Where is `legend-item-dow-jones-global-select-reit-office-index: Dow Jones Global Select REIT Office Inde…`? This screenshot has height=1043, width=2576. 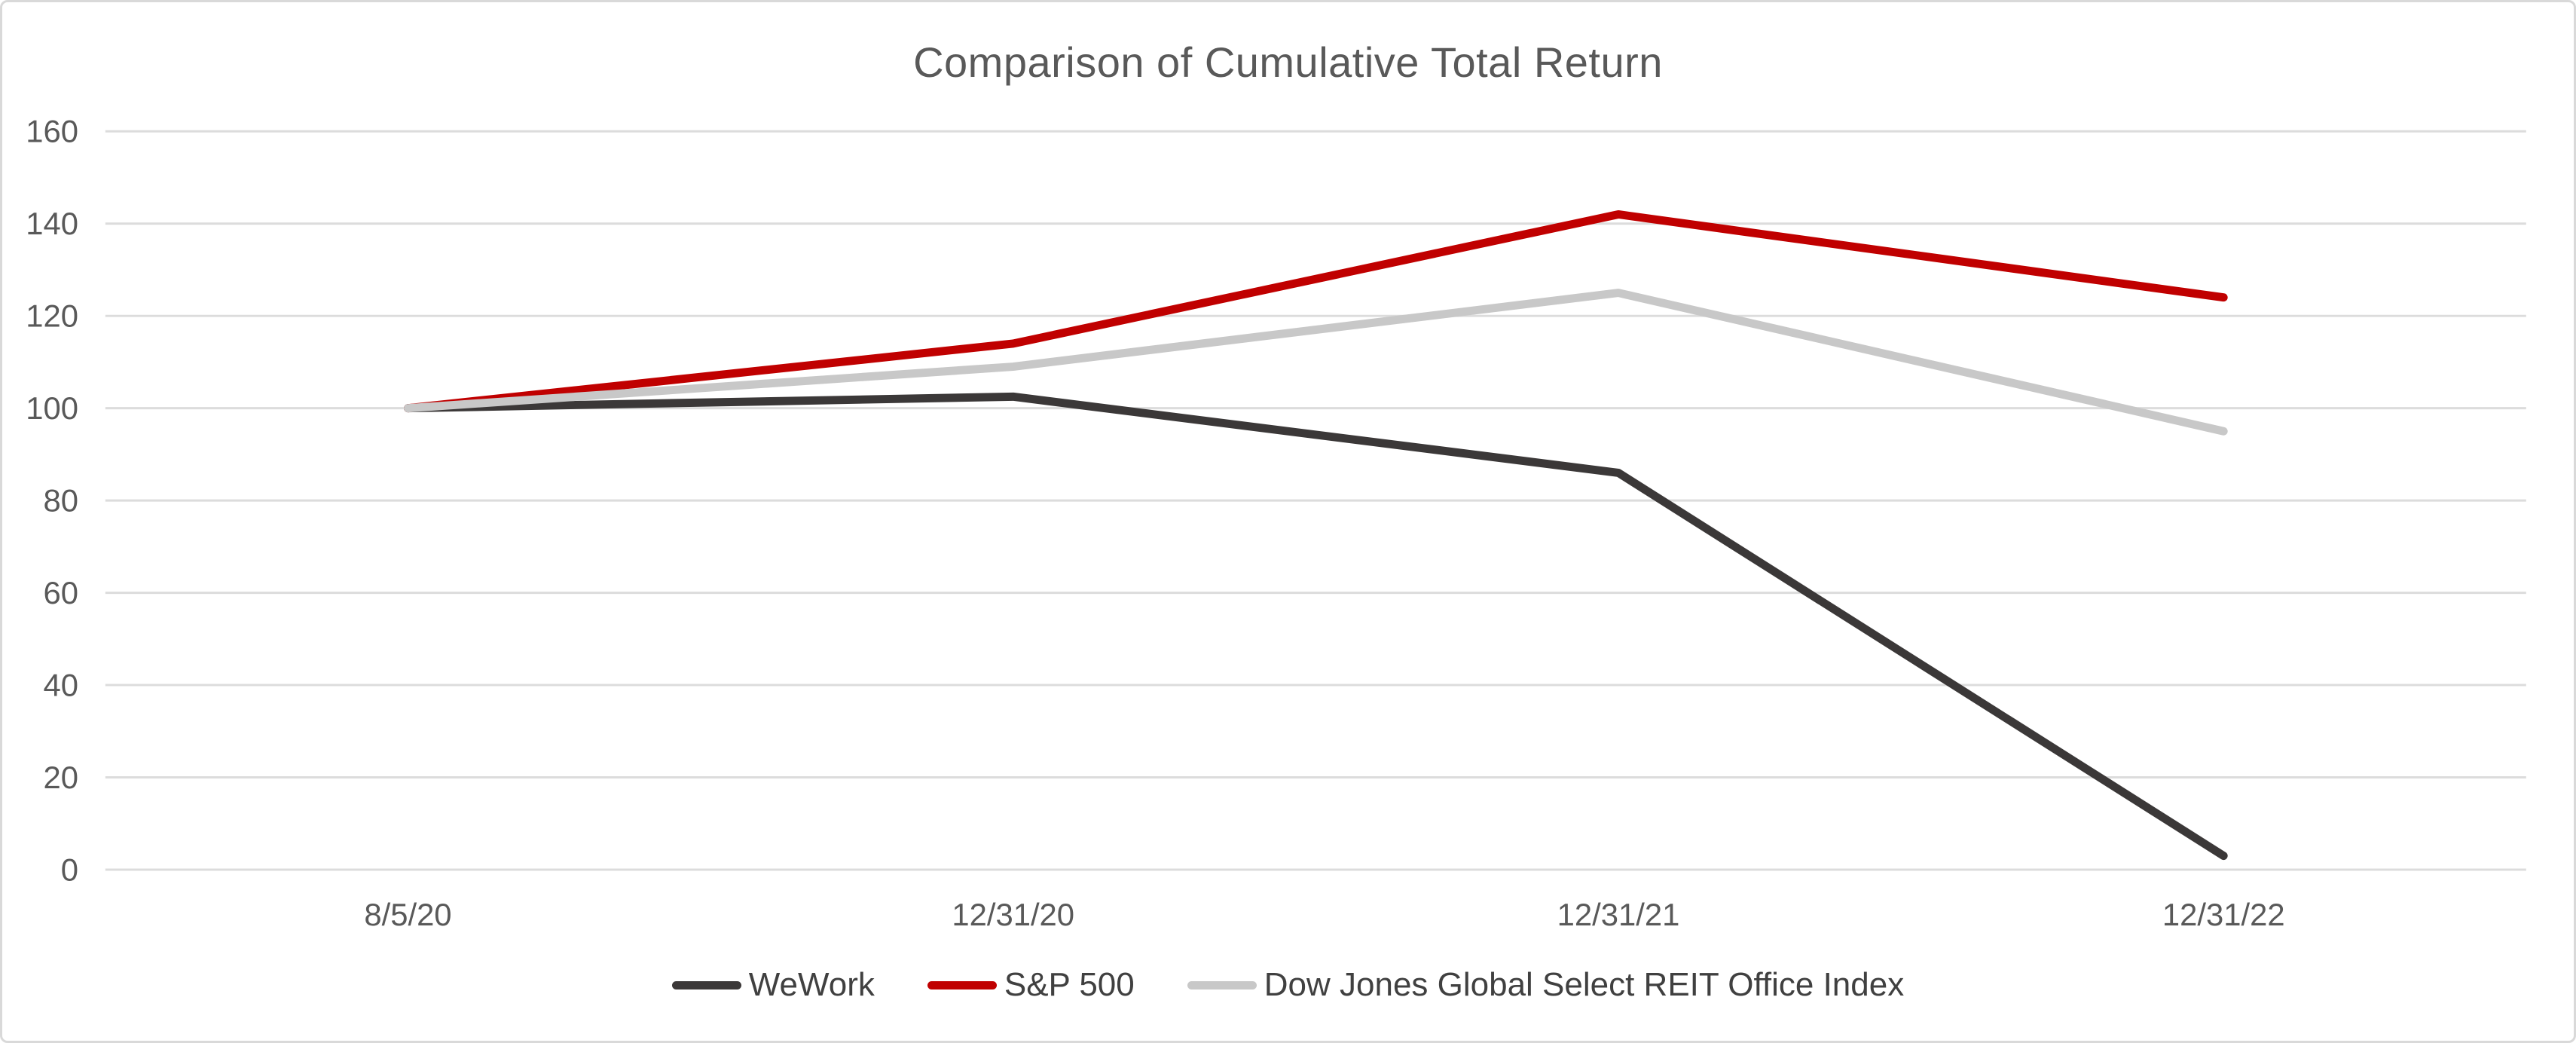
legend-item-dow-jones-global-select-reit-office-index: Dow Jones Global Select REIT Office Inde… is located at coordinates (1545, 985).